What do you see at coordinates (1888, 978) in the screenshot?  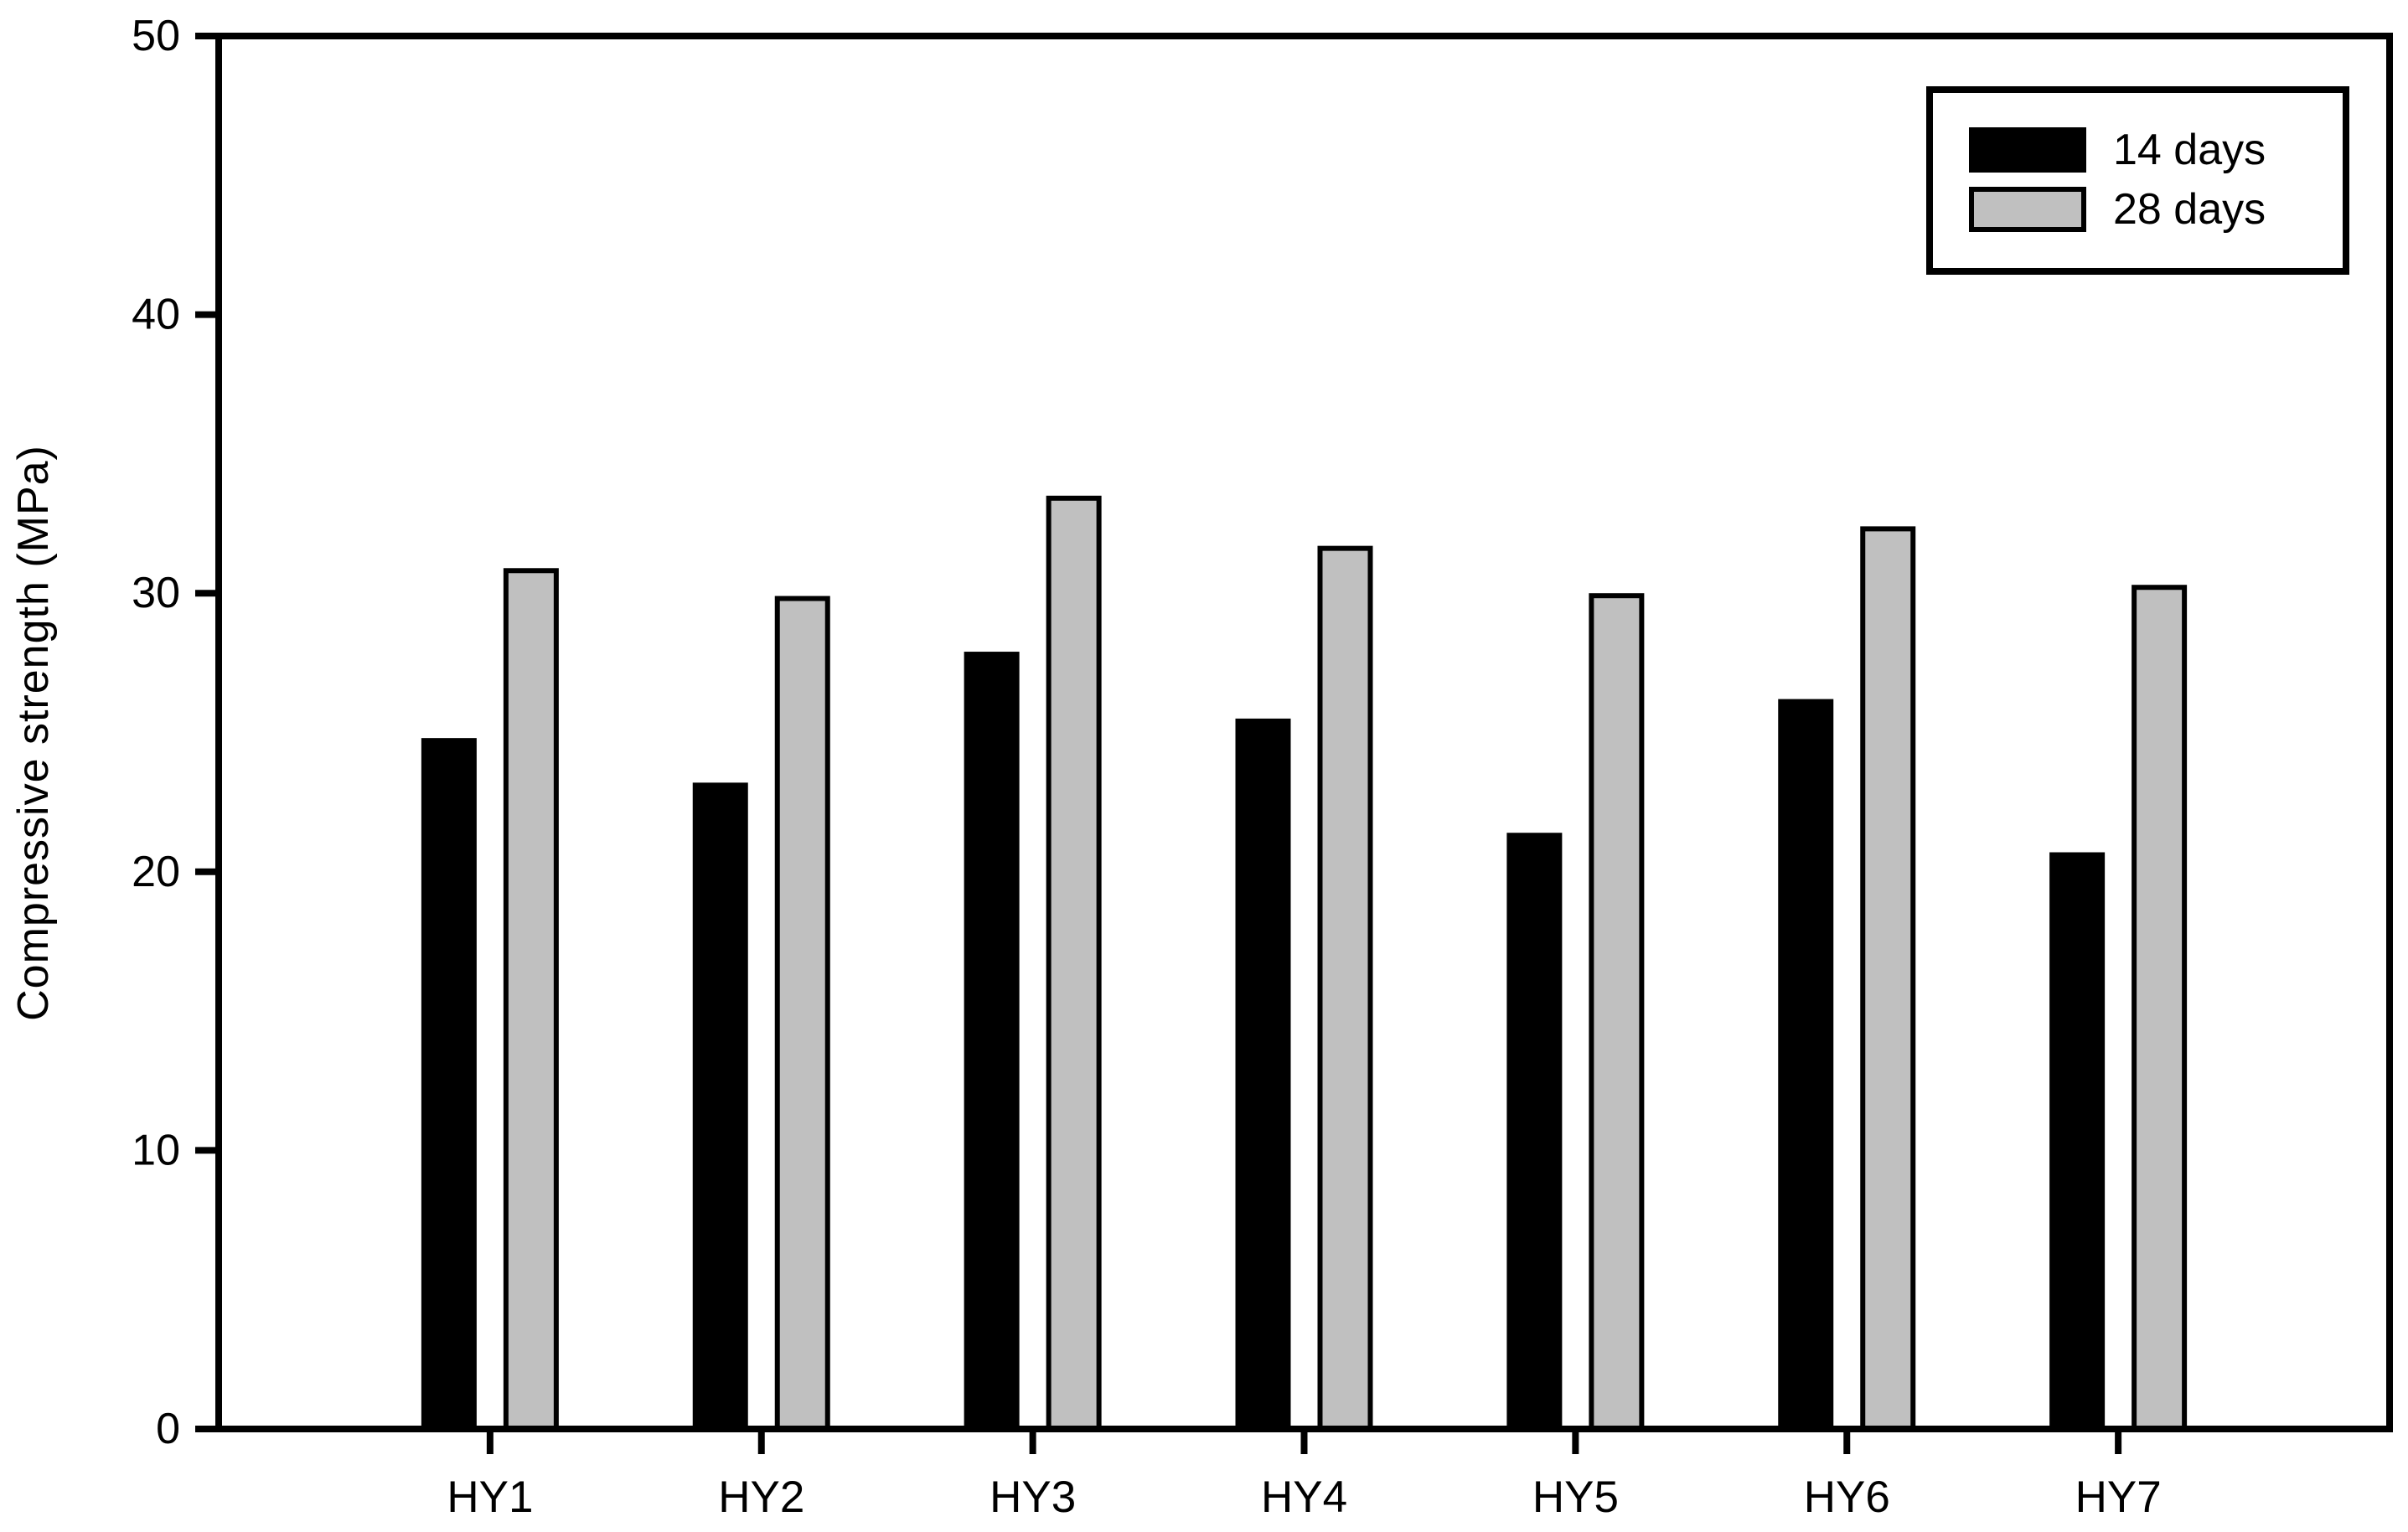 I see `bar-28-days-hy6` at bounding box center [1888, 978].